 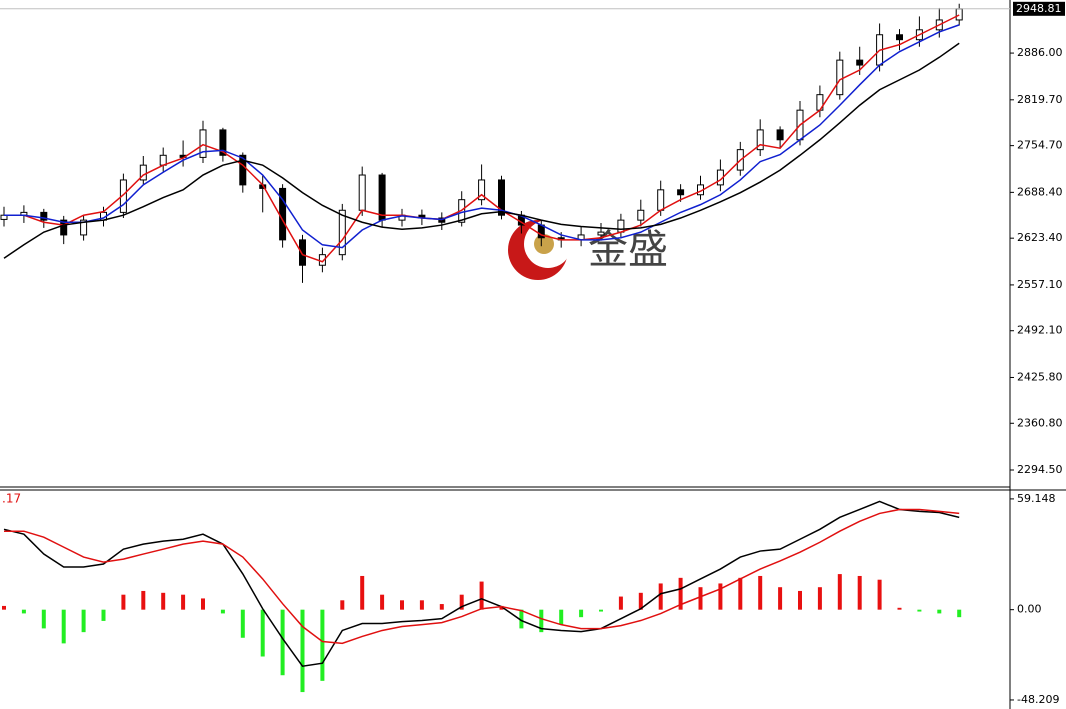 What do you see at coordinates (1040, 52) in the screenshot?
I see `y-tick-label: 2886.00` at bounding box center [1040, 52].